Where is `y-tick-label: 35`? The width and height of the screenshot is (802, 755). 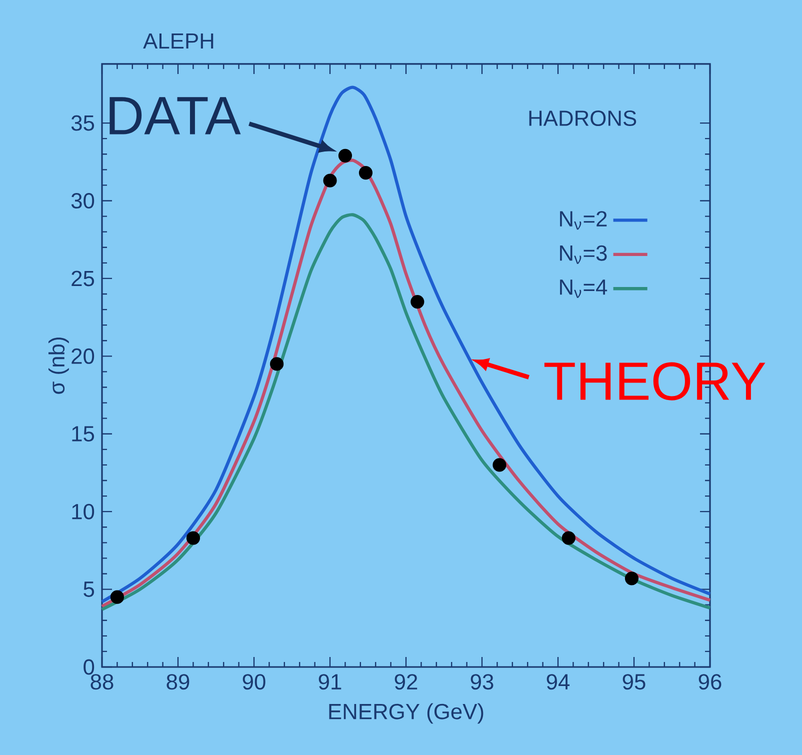
y-tick-label: 35 is located at coordinates (82, 123).